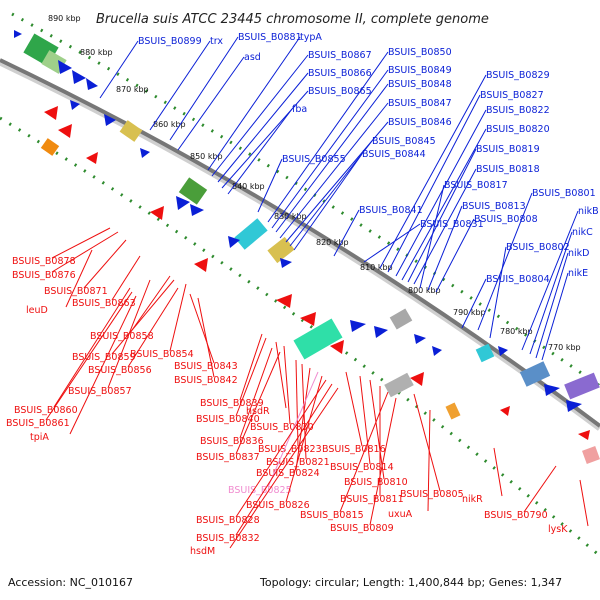 The image size is (600, 600). Describe the element at coordinates (340, 73) in the screenshot. I see `forward-gene-label: BSUIS_B0866` at that location.